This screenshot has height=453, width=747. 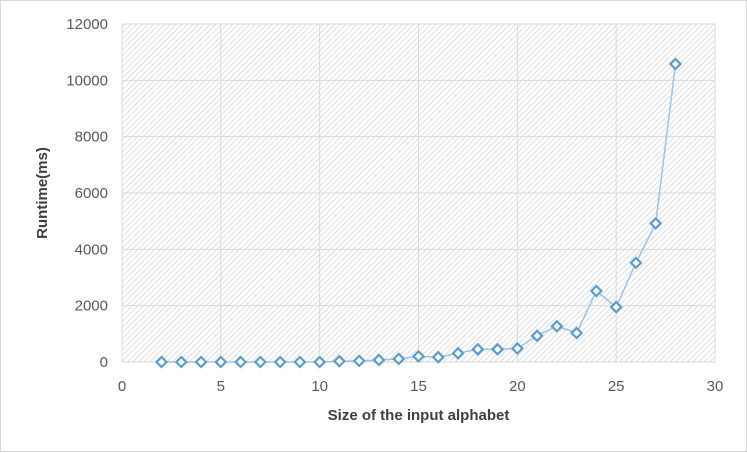 What do you see at coordinates (91, 306) in the screenshot?
I see `y-tick-label: 2000` at bounding box center [91, 306].